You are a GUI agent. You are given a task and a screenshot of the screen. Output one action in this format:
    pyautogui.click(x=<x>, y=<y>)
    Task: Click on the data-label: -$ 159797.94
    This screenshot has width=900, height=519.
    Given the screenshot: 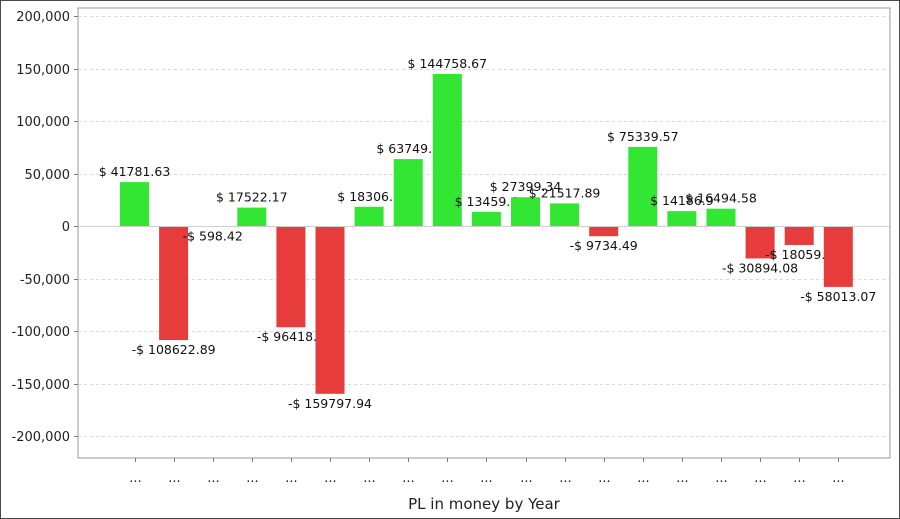 What is the action you would take?
    pyautogui.click(x=330, y=403)
    